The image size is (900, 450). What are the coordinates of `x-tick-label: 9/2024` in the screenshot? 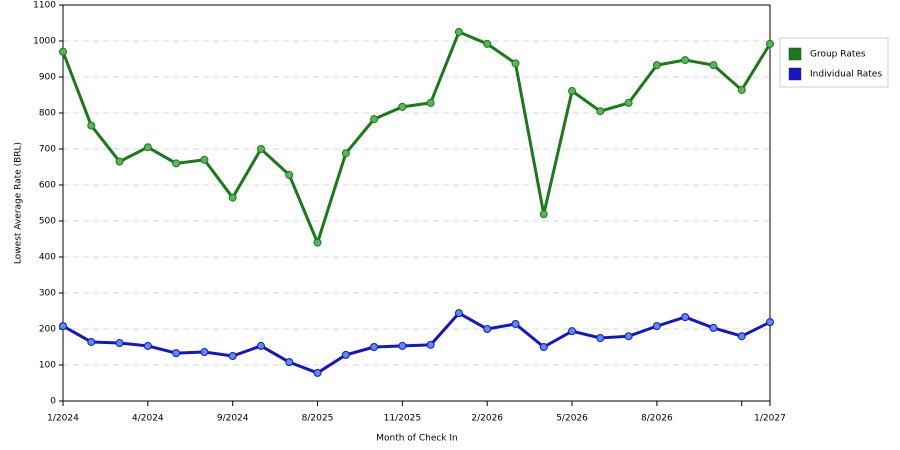 It's located at (233, 419).